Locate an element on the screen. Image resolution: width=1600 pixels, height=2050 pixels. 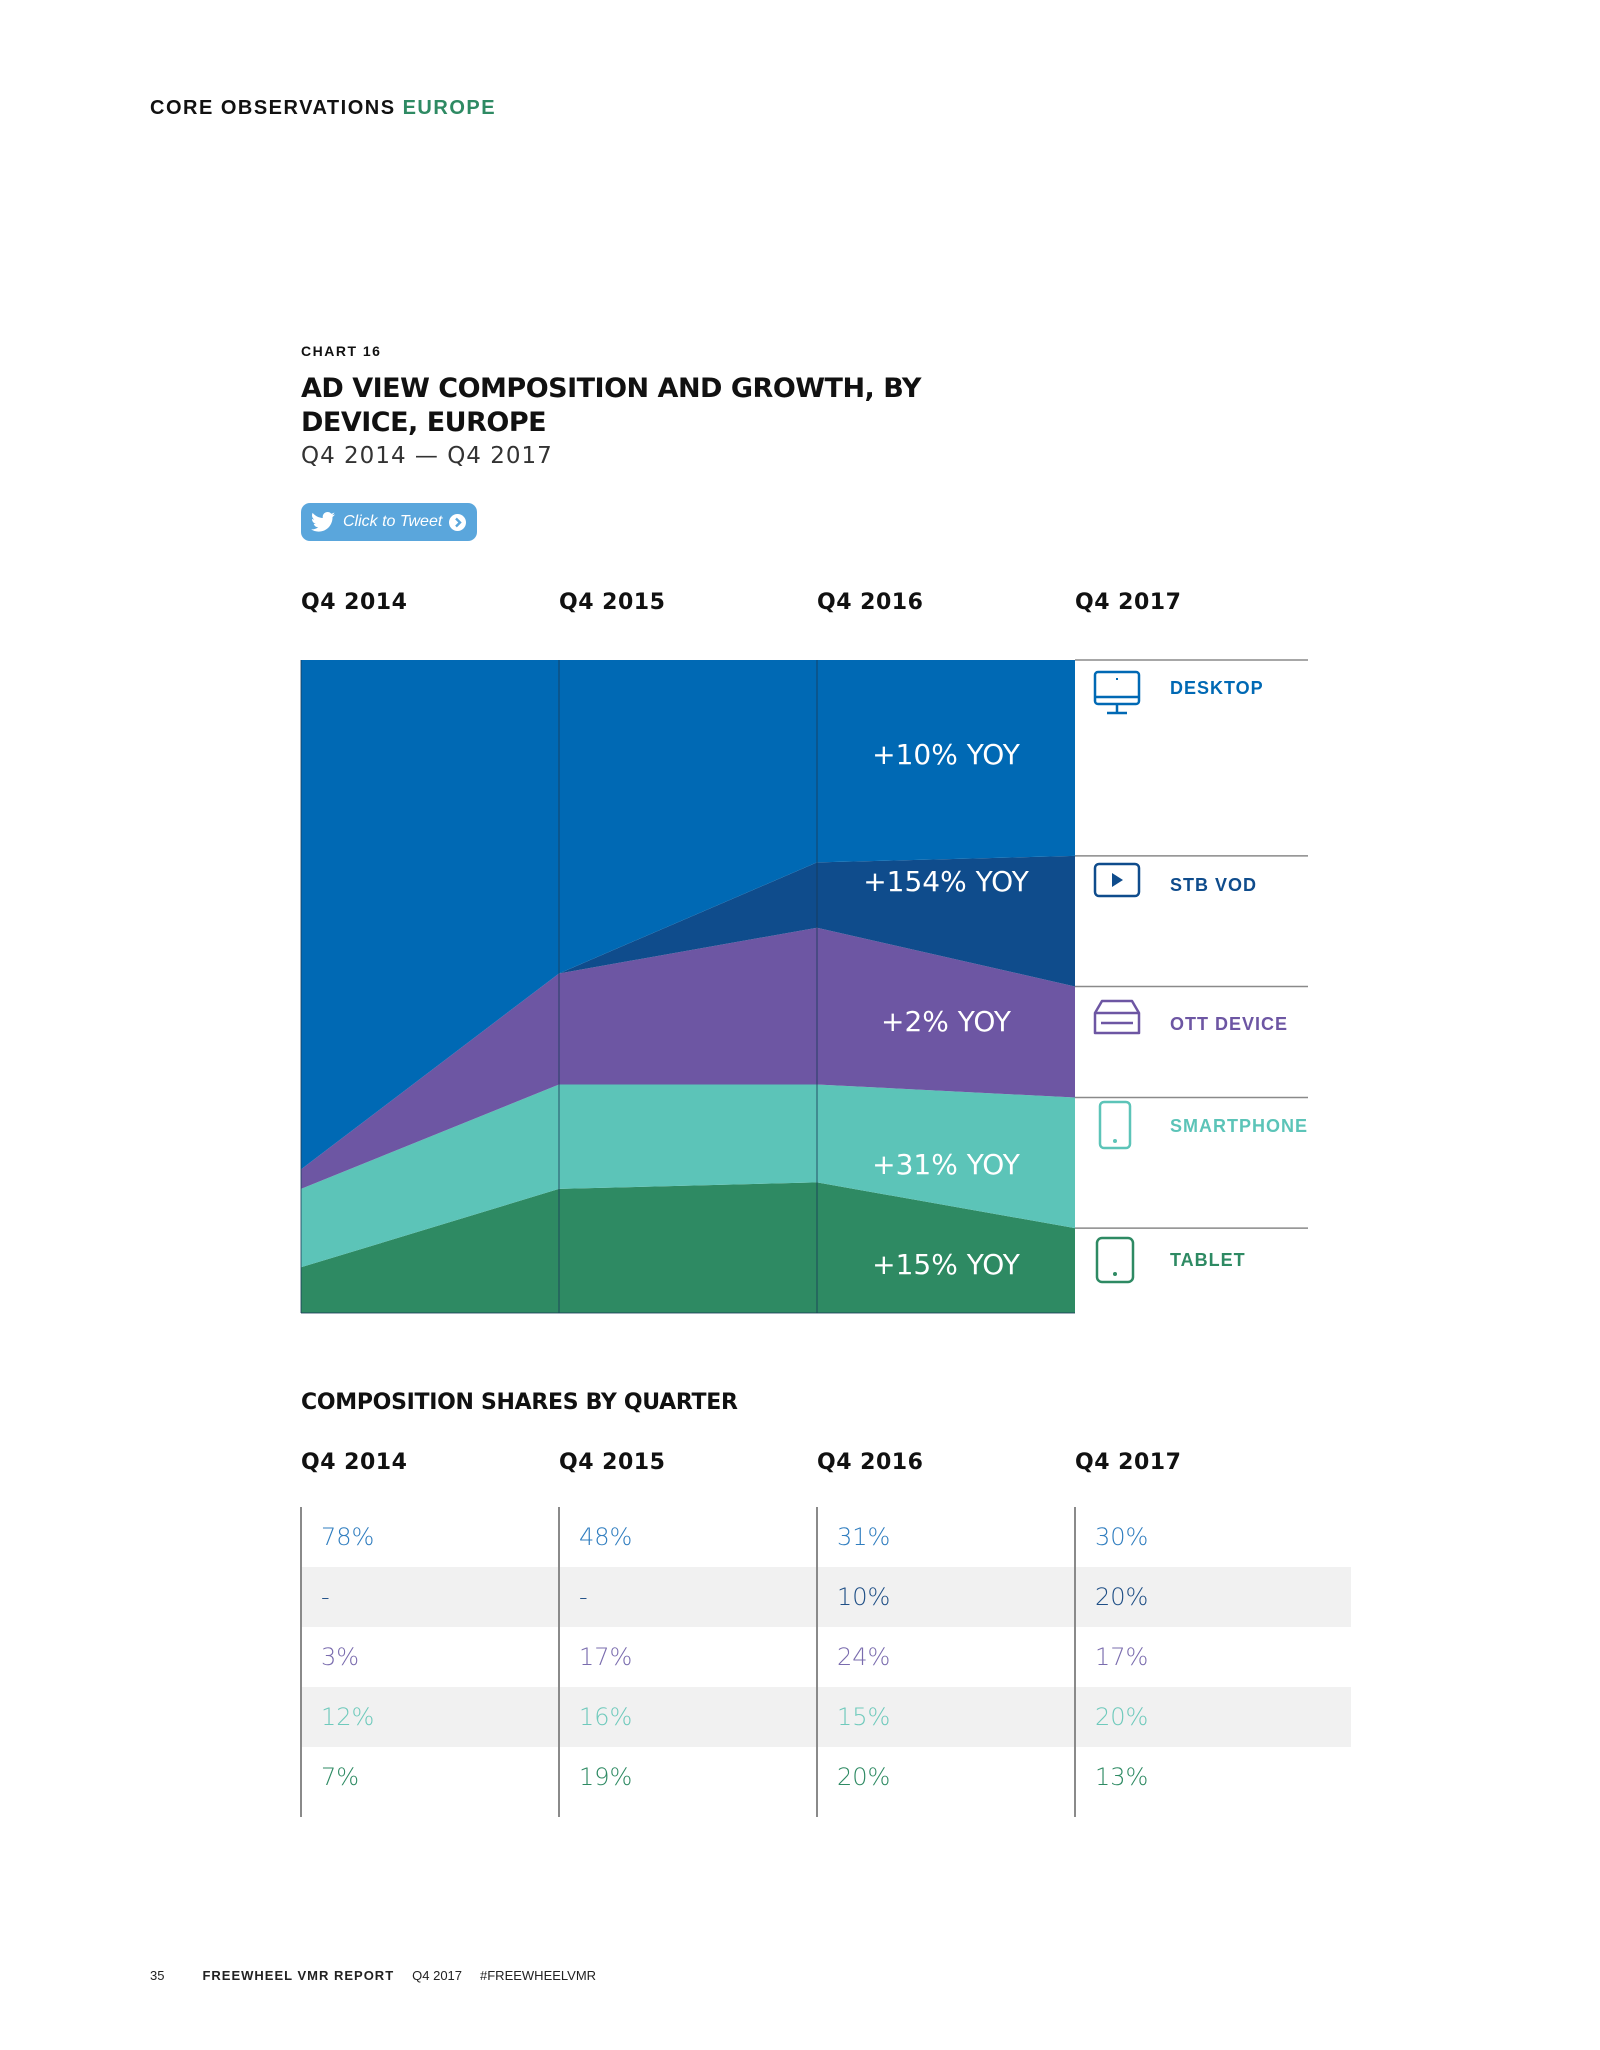
area-desktop is located at coordinates (688, 915).